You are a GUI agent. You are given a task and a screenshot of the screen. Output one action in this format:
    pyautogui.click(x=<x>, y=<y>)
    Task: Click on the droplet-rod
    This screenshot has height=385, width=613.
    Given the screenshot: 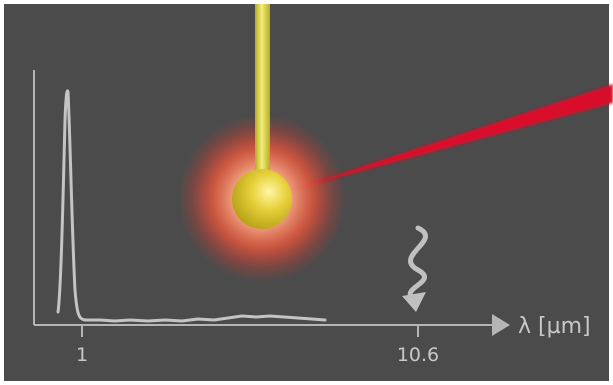 What is the action you would take?
    pyautogui.click(x=262, y=87)
    